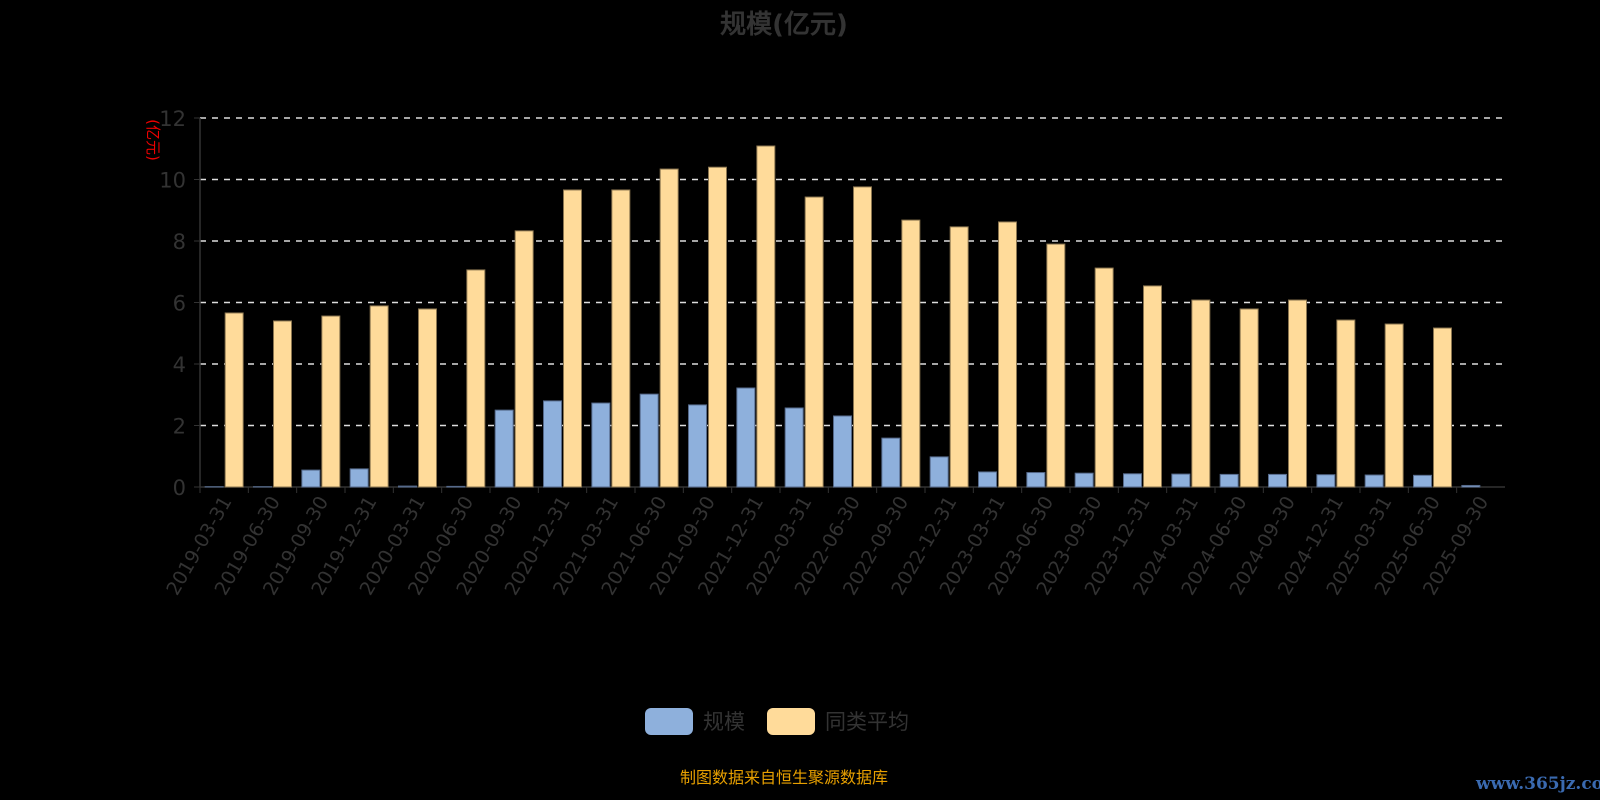 This screenshot has width=1600, height=800. What do you see at coordinates (1538, 784) in the screenshot?
I see `watermark: www.365jz.com` at bounding box center [1538, 784].